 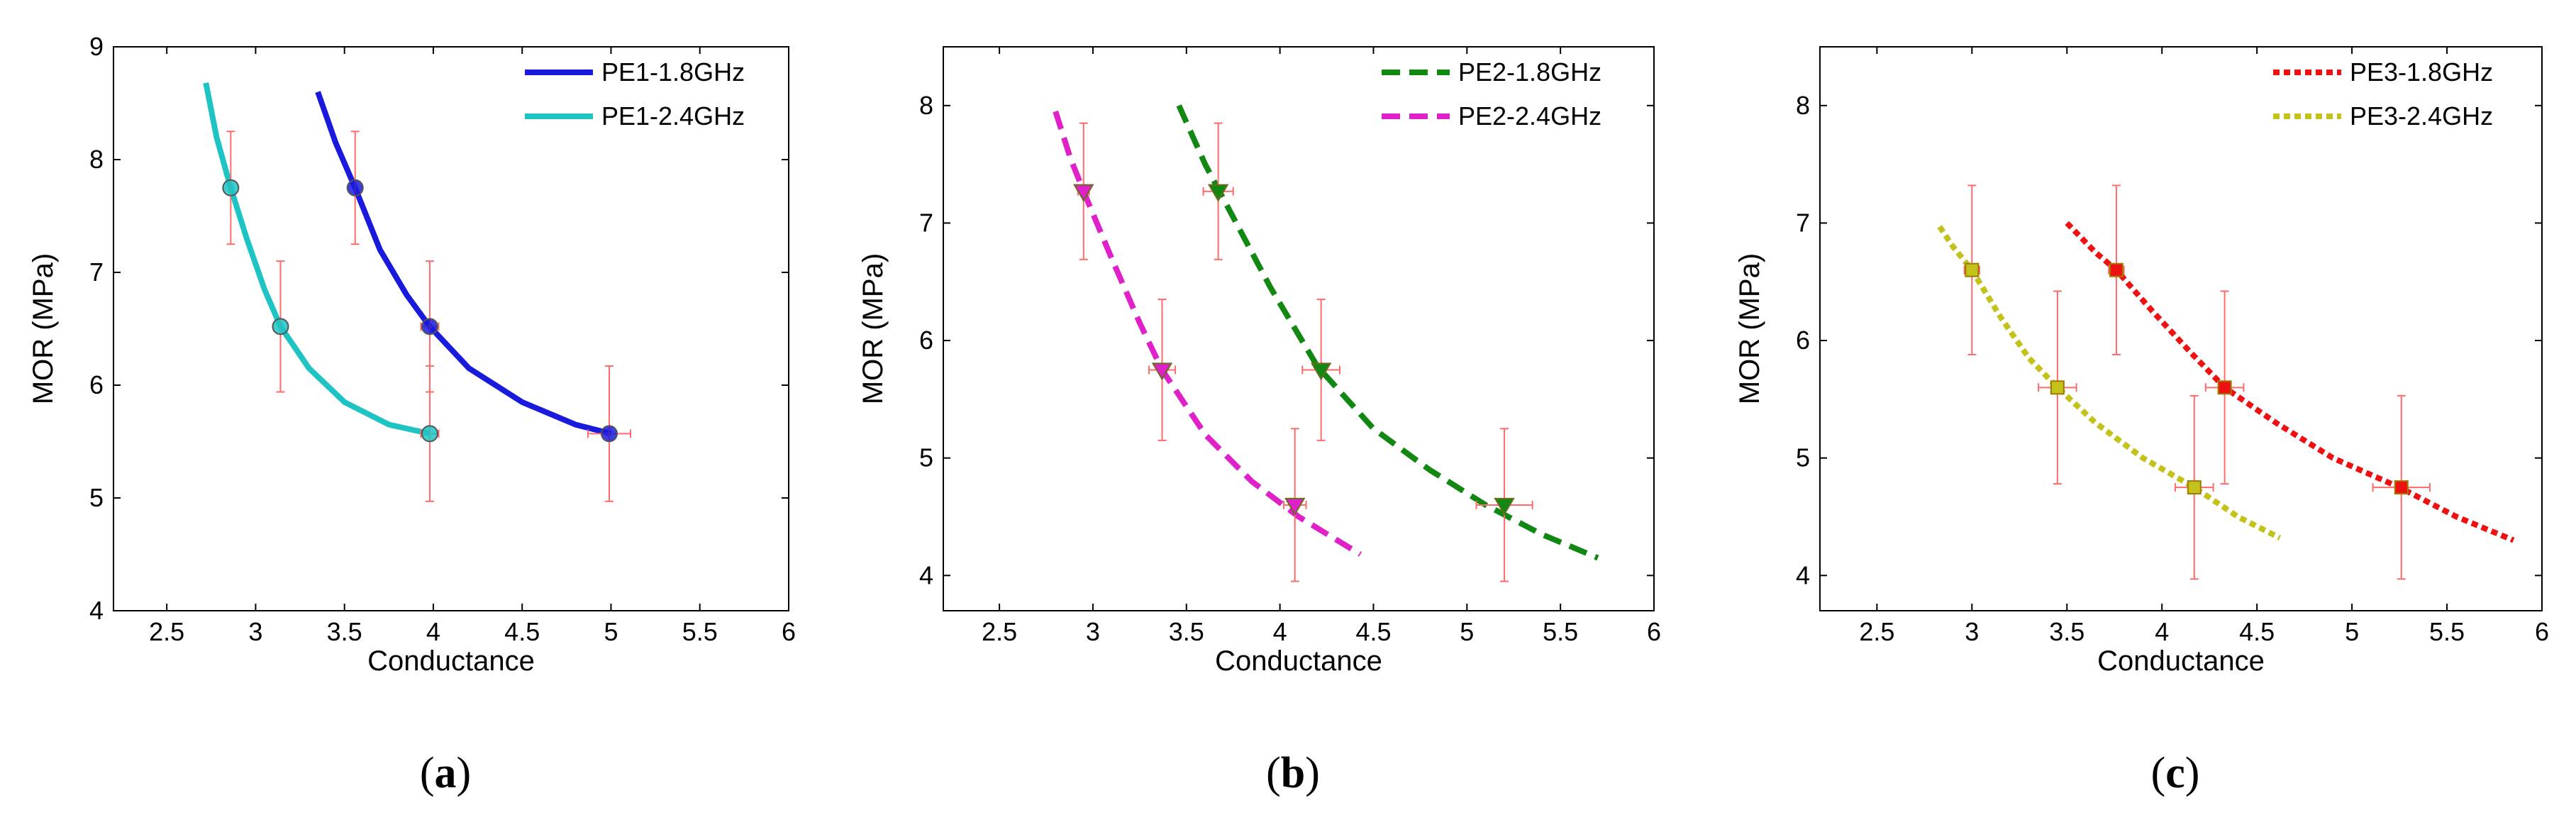 I want to click on series-line-PE1-1.8GHz, so click(x=463, y=264).